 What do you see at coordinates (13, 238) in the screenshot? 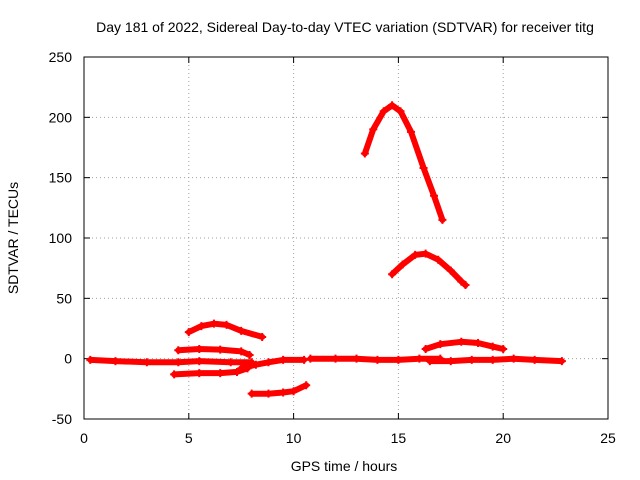
I see `y-axis-label: SDTVAR / TECUs` at bounding box center [13, 238].